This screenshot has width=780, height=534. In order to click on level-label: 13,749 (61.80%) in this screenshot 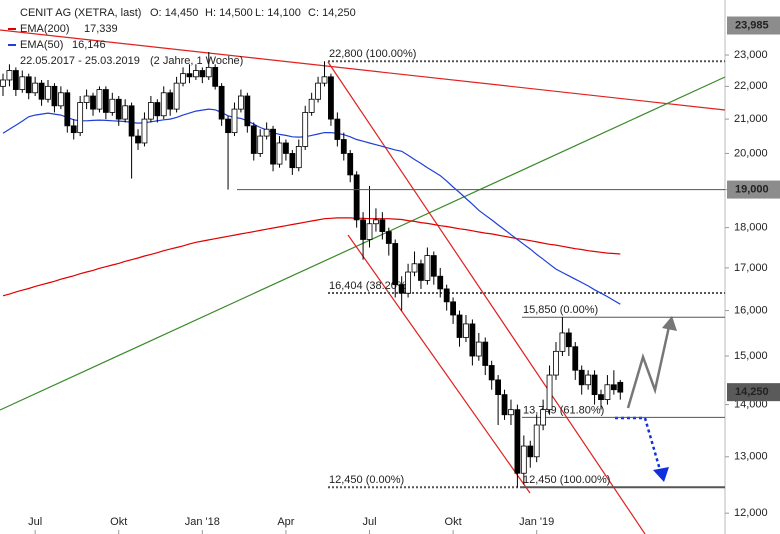, I will do `click(563, 410)`.